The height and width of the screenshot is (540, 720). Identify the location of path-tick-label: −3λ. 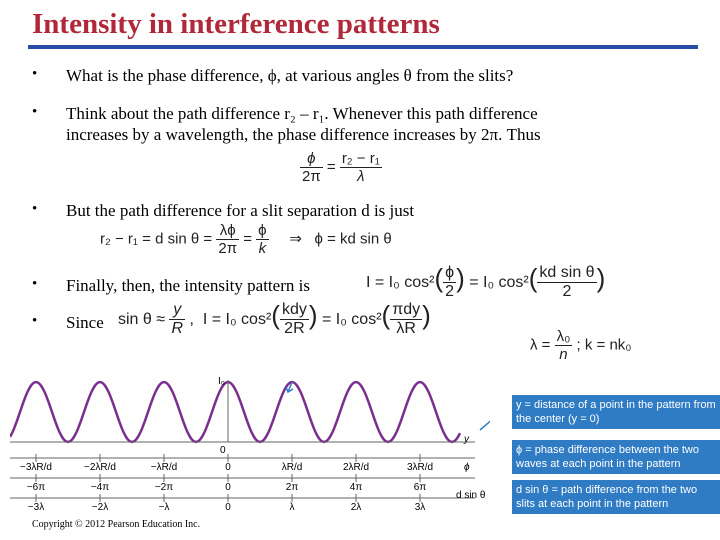
(36, 507).